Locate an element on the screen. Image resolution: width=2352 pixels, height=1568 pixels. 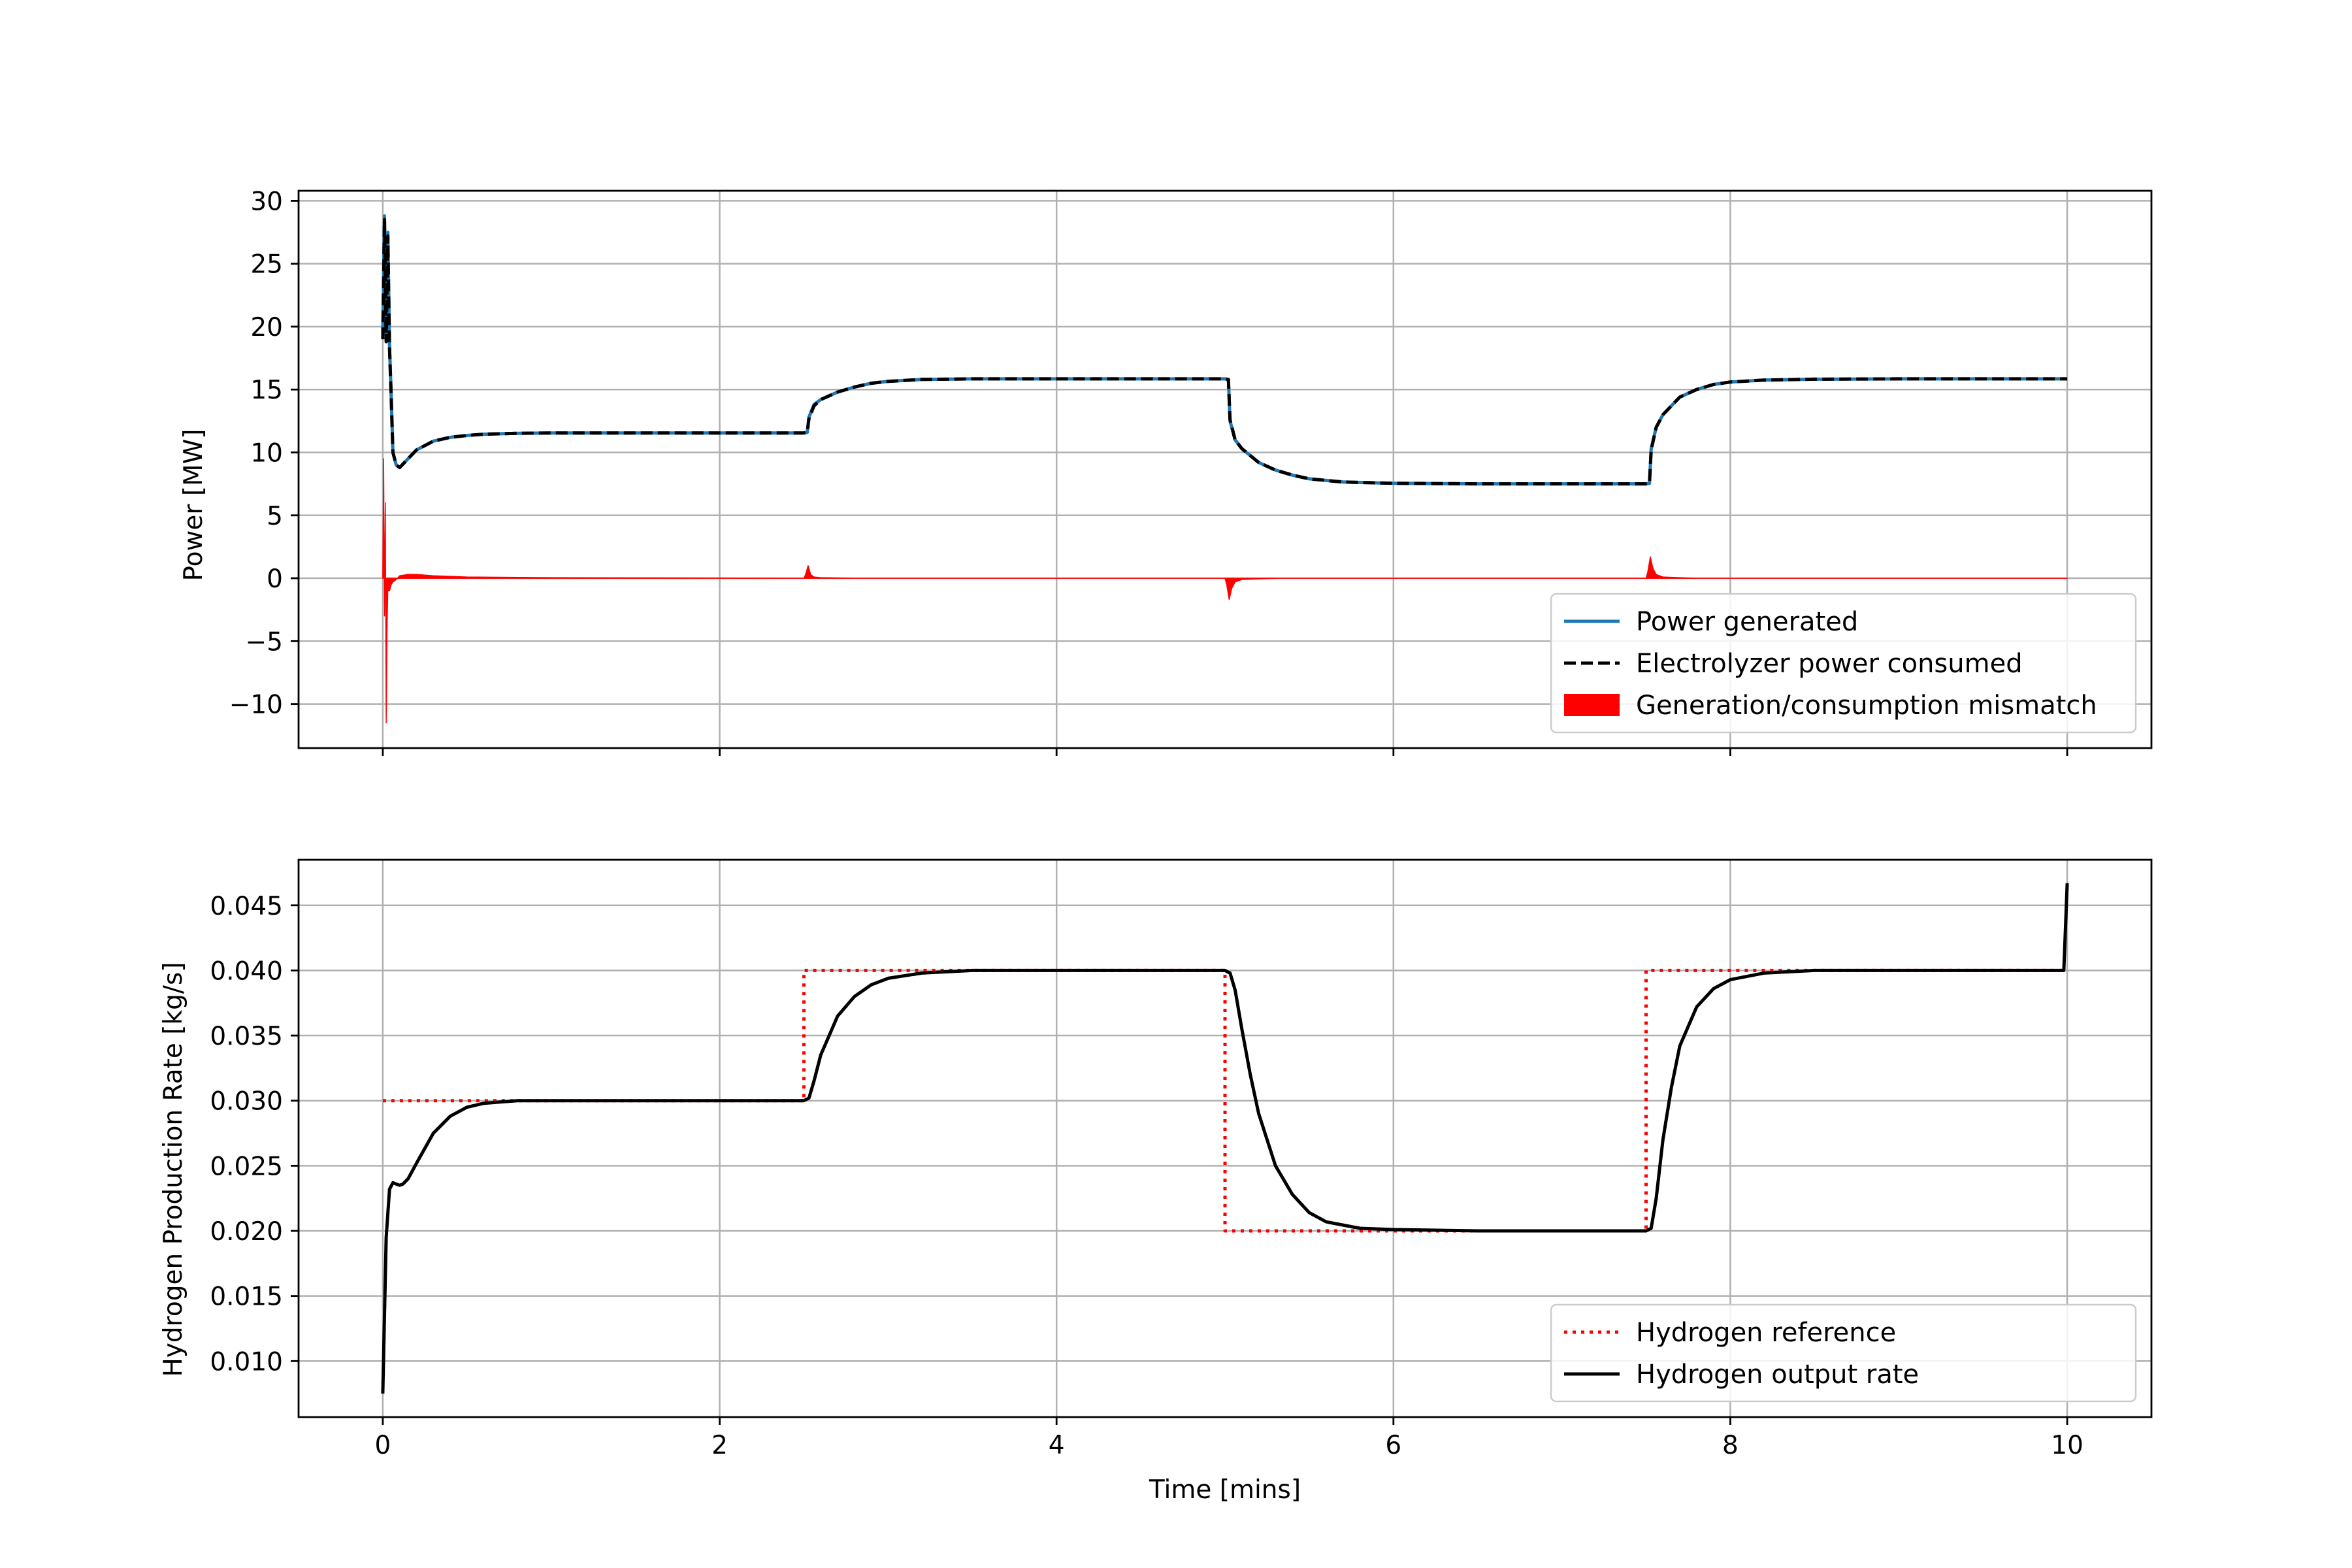
y-tick-label: 15 is located at coordinates (266, 390).